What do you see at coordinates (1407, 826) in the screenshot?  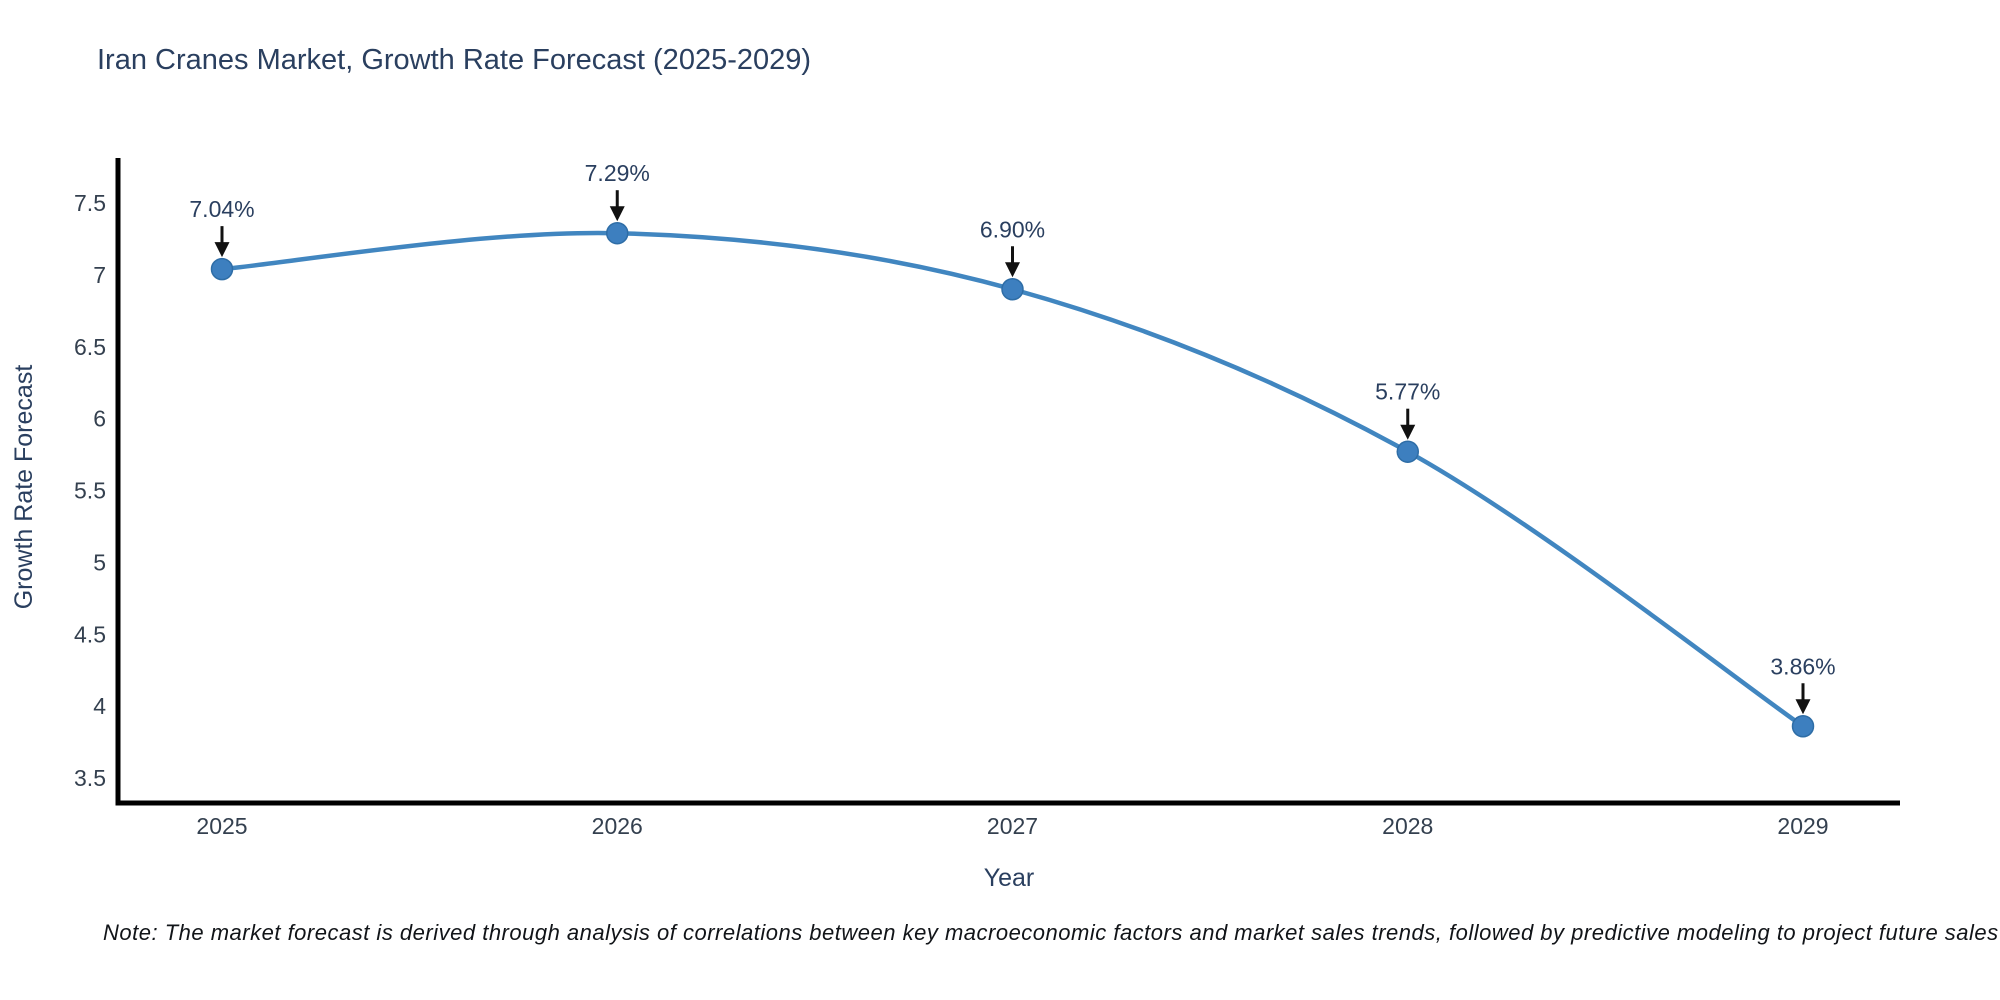 I see `x-tick-label: 2028` at bounding box center [1407, 826].